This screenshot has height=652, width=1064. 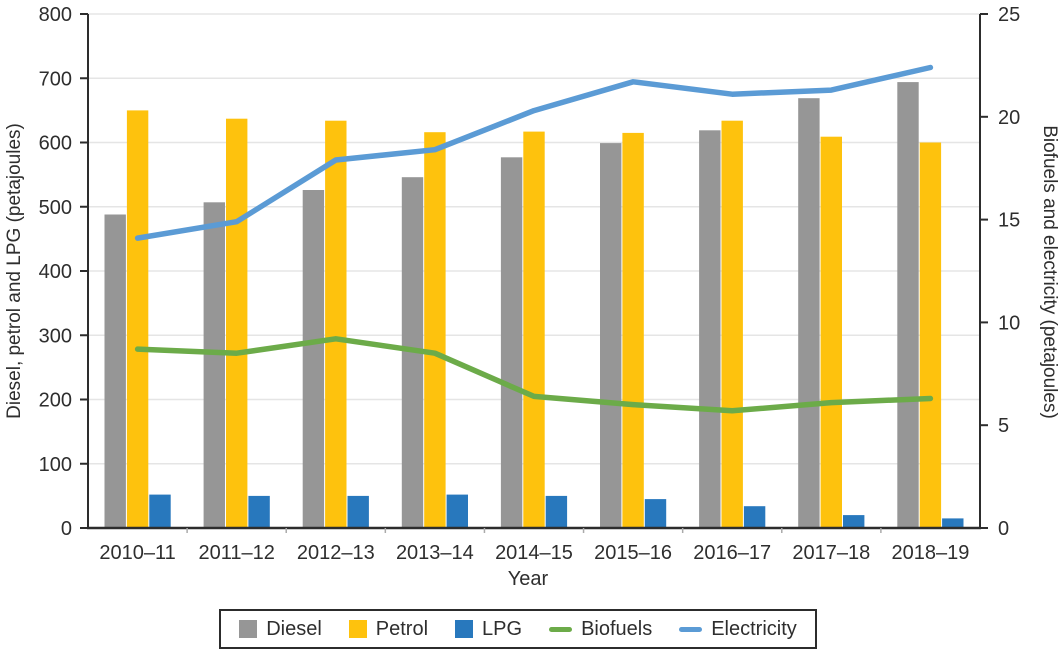 I want to click on legend-item-lpg: LPG, so click(x=488, y=629).